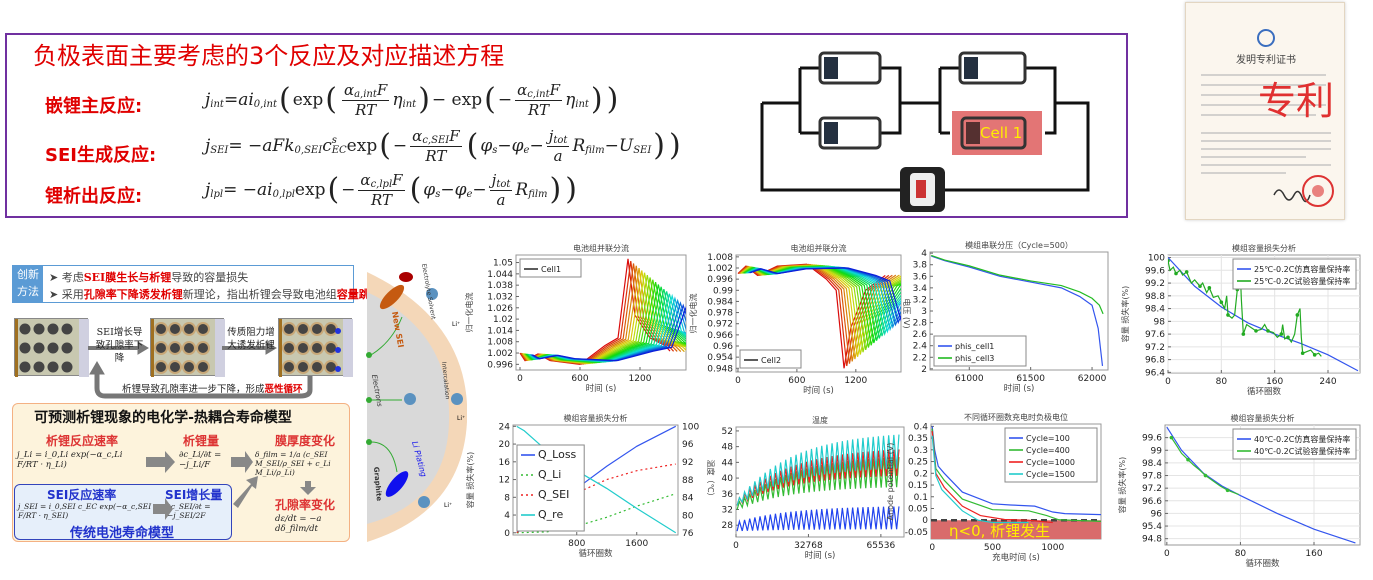 The image size is (1373, 580). I want to click on li-ion-label: Li⁺, so click(456, 324).